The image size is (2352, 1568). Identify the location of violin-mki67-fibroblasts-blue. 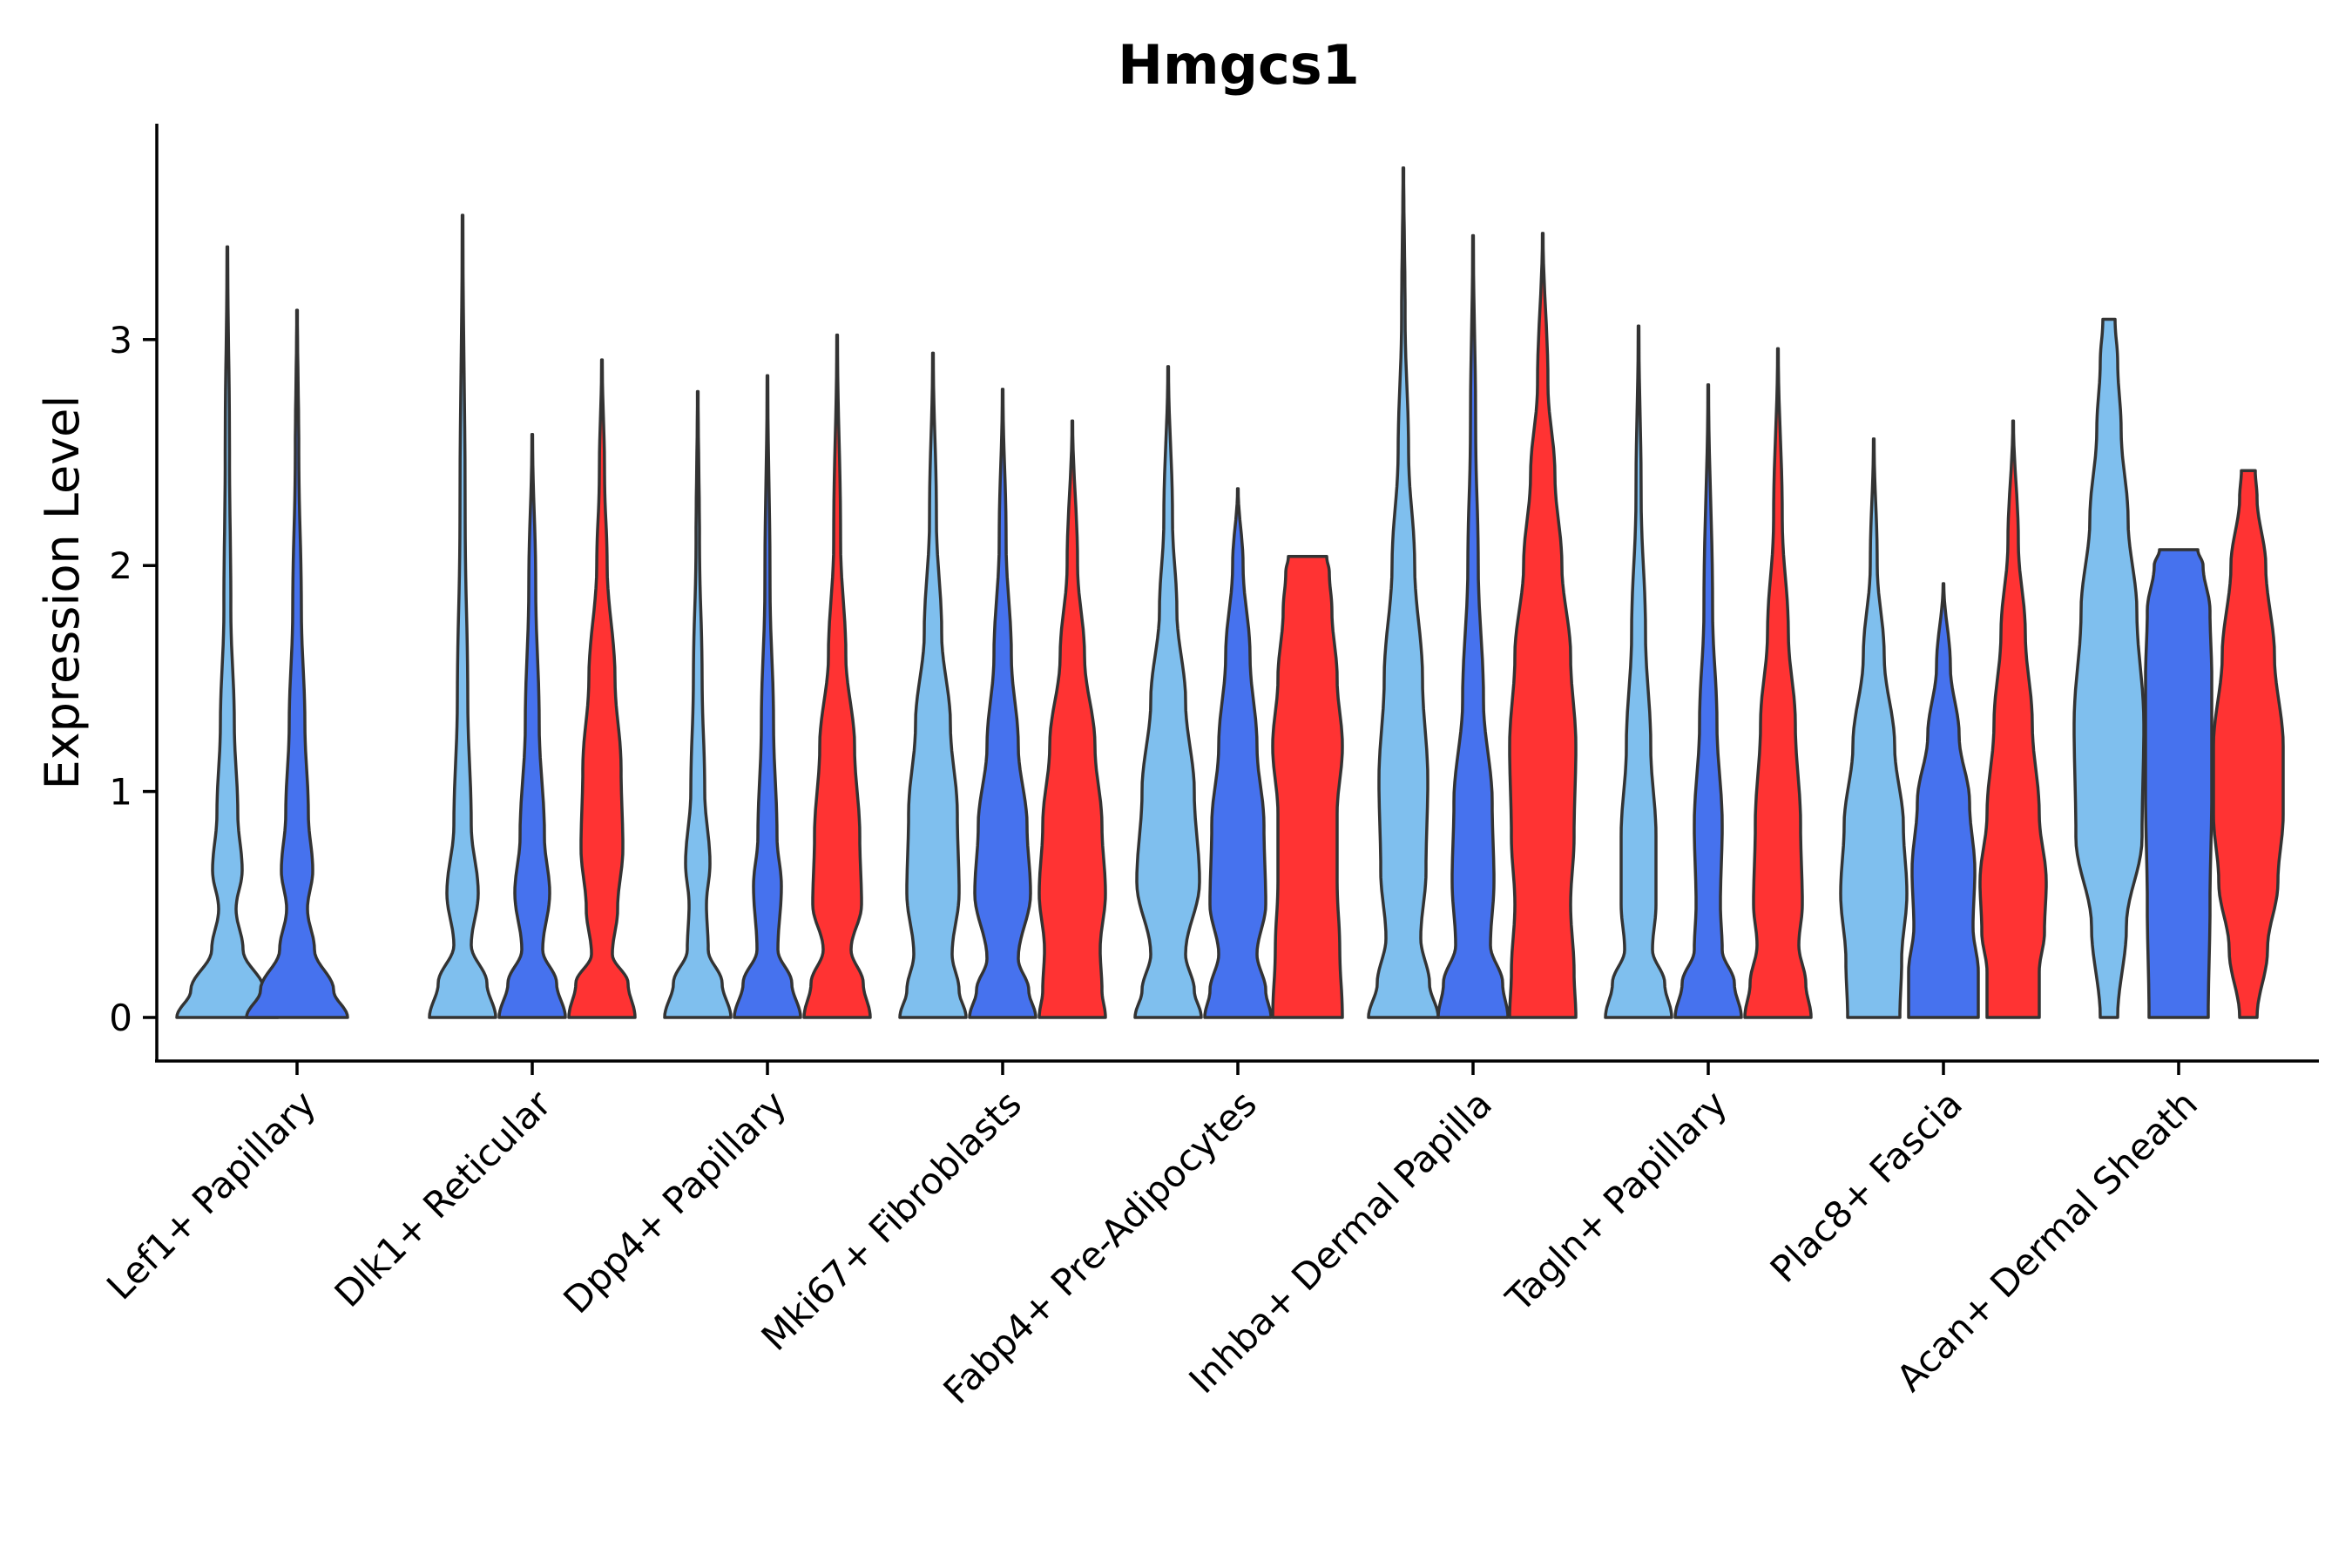
(1003, 703).